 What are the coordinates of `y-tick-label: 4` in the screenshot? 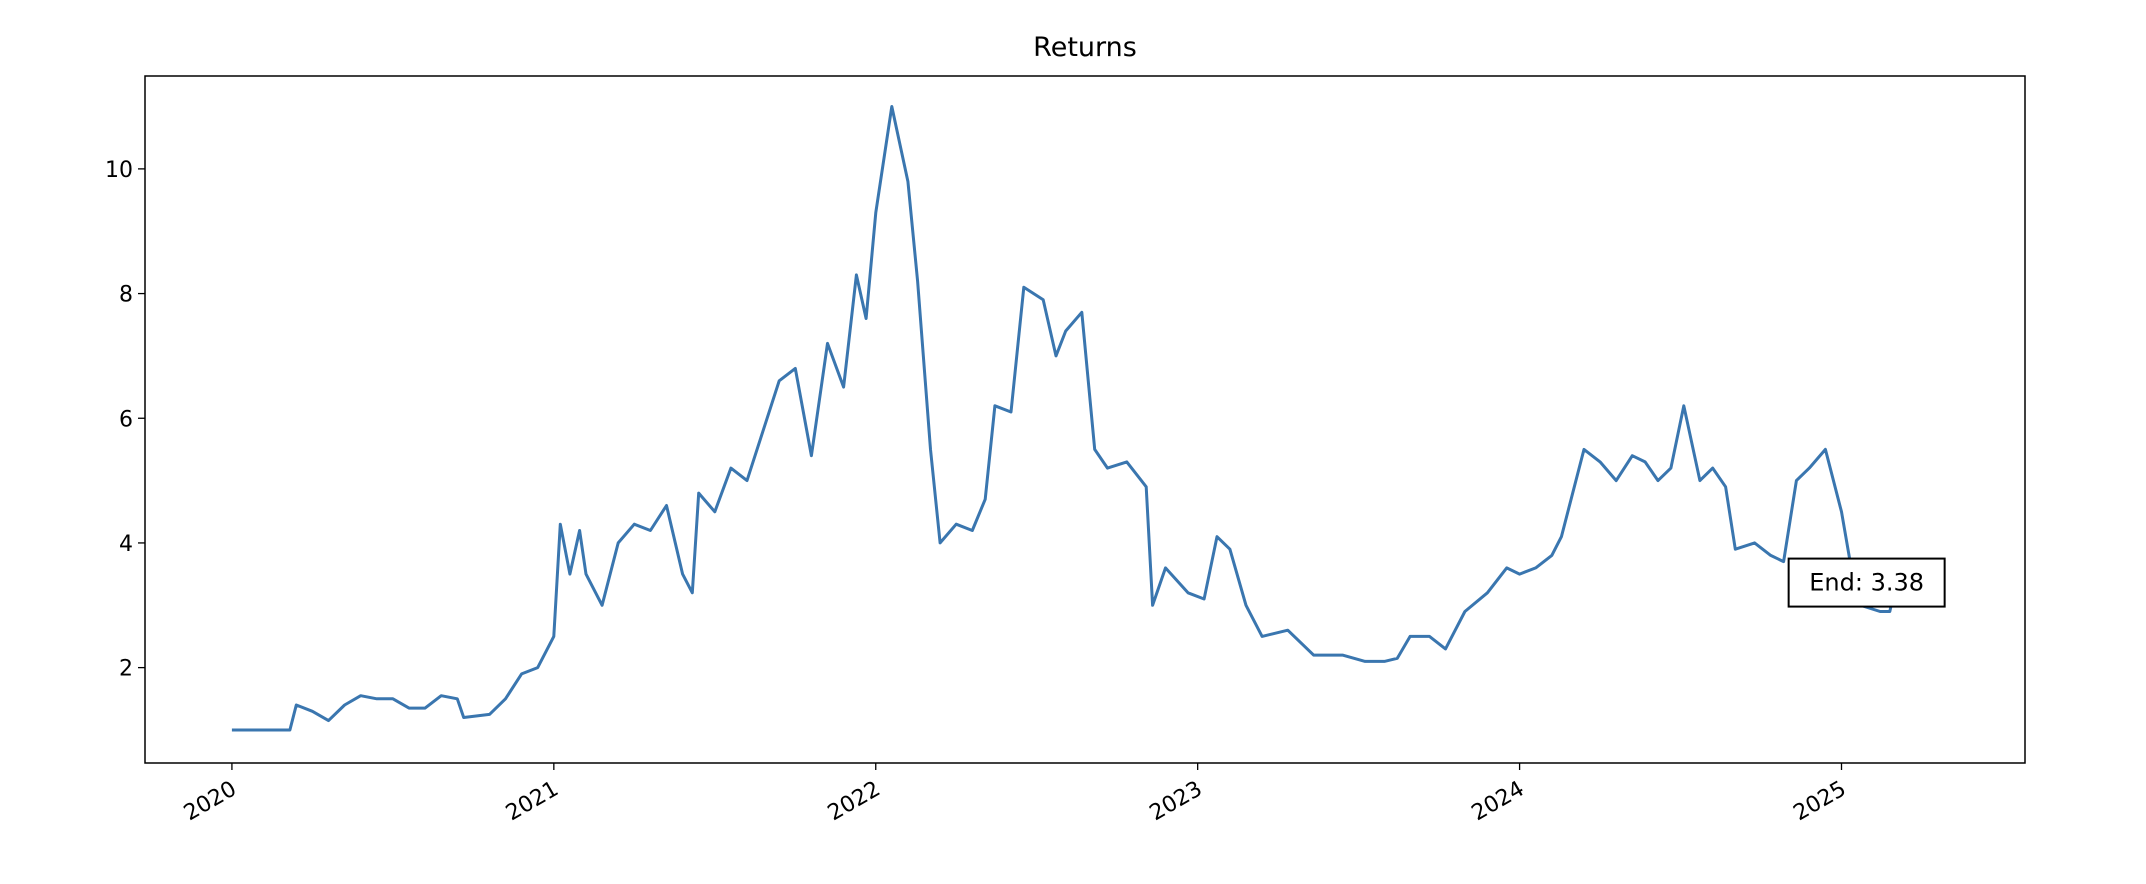 It's located at (126, 544).